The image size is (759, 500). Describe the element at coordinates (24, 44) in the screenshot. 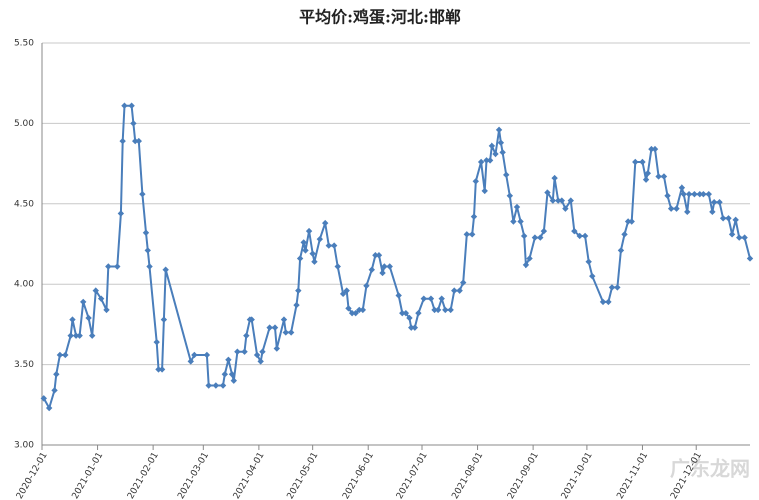

I see `y-tick-label: 5.50` at that location.